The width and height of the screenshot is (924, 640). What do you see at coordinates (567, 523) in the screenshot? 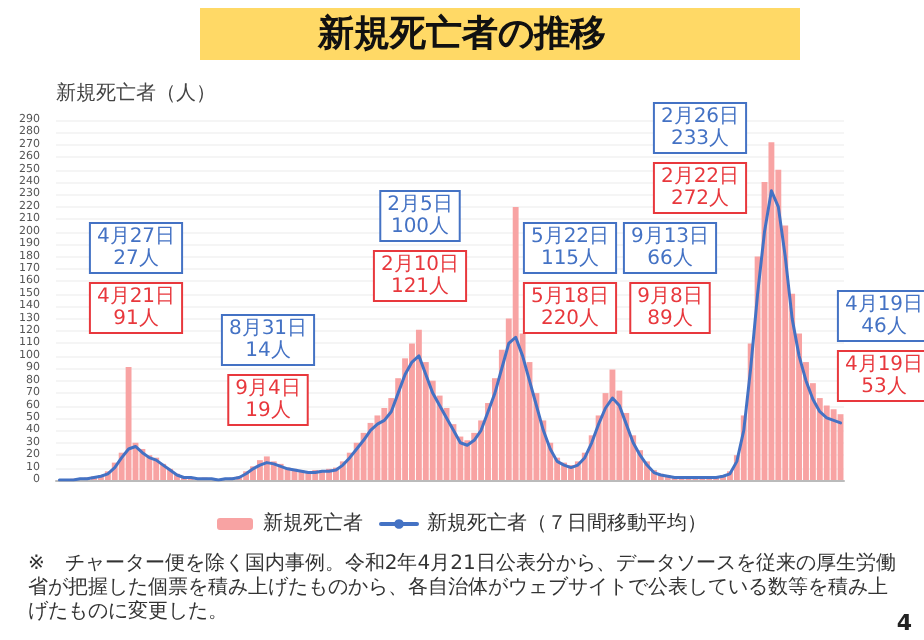
I see `legend-label: 新規死亡者（７日間移動平均）` at bounding box center [567, 523].